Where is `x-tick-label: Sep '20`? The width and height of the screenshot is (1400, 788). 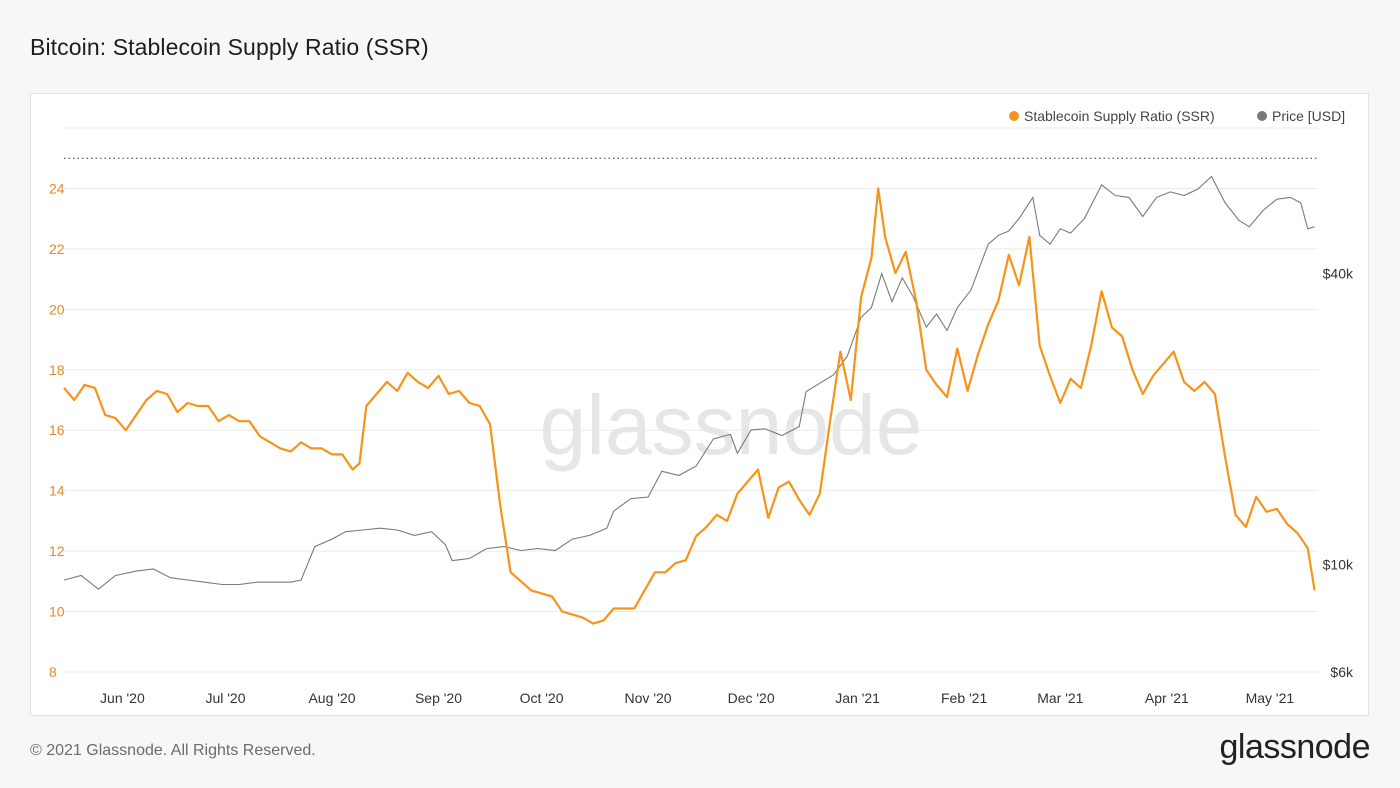 x-tick-label: Sep '20 is located at coordinates (438, 698).